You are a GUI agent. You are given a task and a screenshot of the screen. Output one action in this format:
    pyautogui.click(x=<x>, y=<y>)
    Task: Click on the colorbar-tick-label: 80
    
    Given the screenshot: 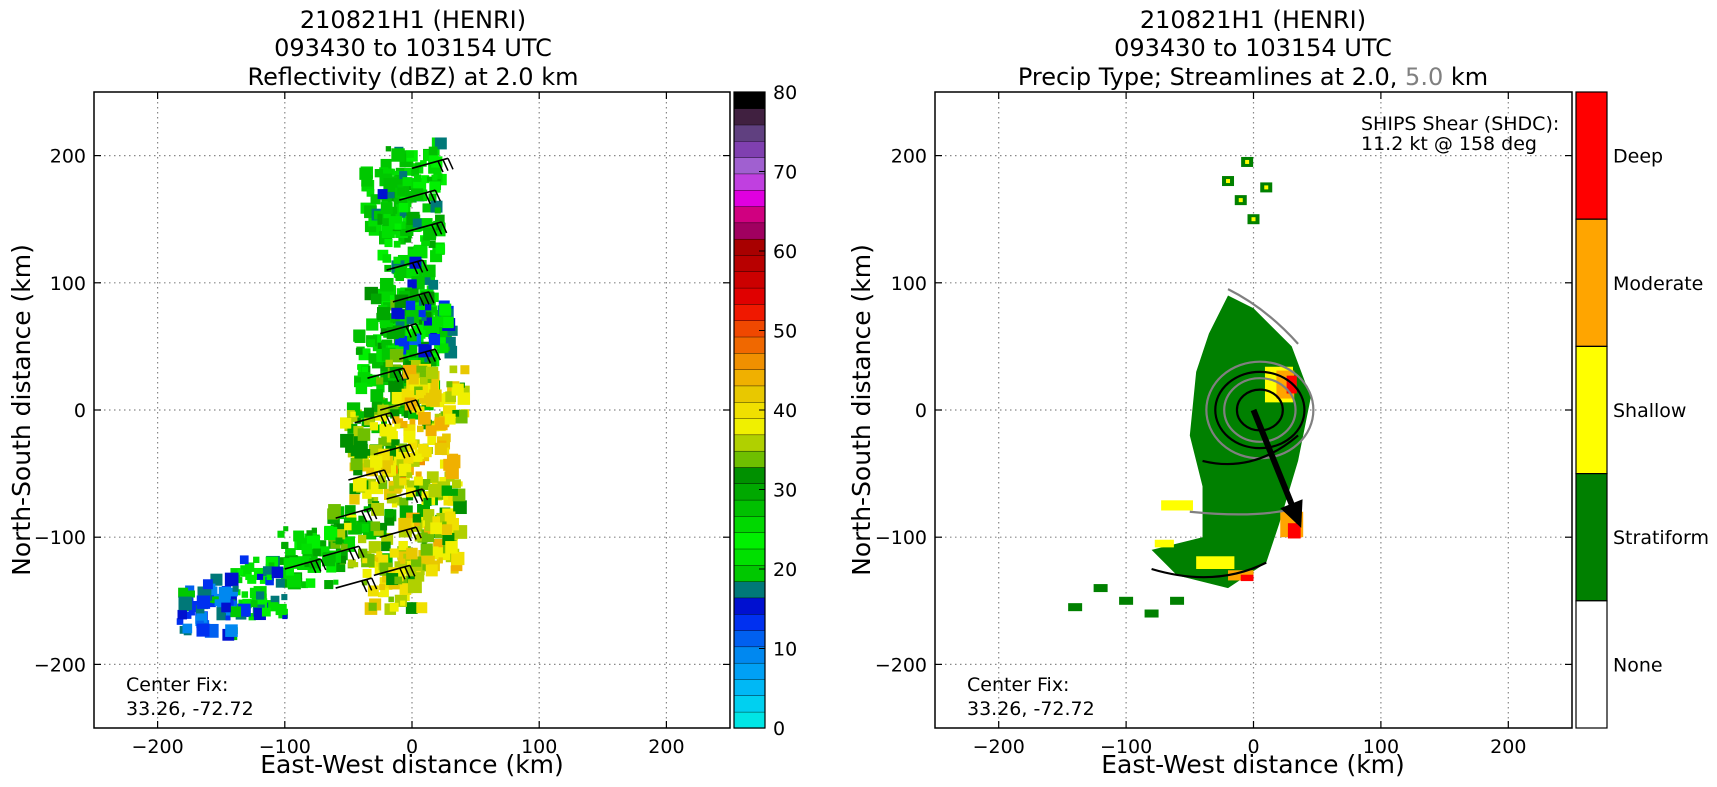 What is the action you would take?
    pyautogui.click(x=785, y=93)
    